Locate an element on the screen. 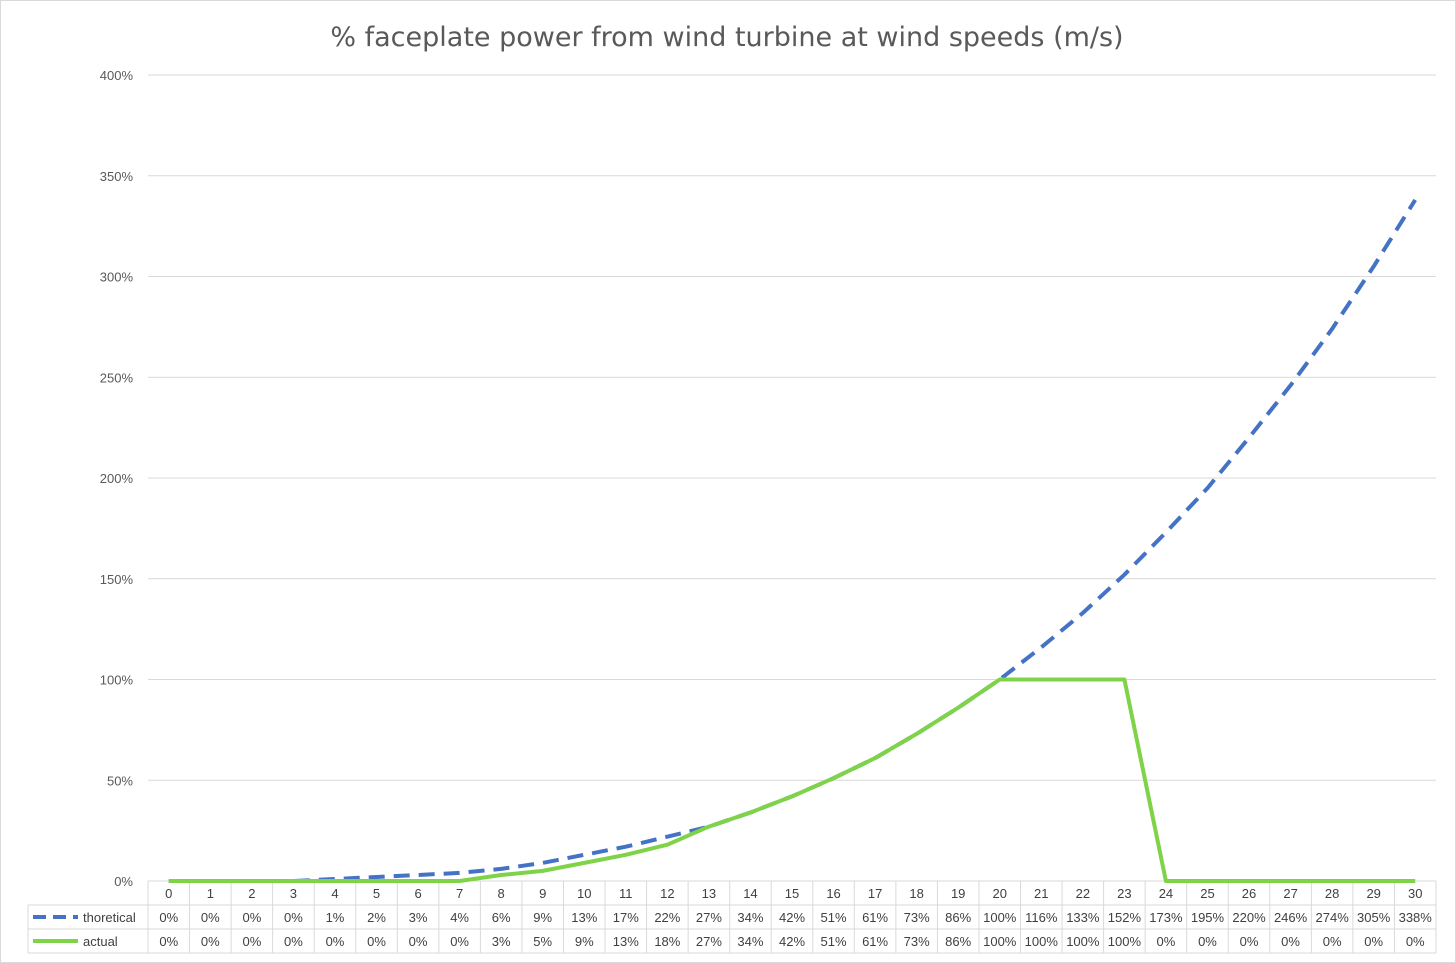 The image size is (1456, 963). data-label: 2% is located at coordinates (376, 917).